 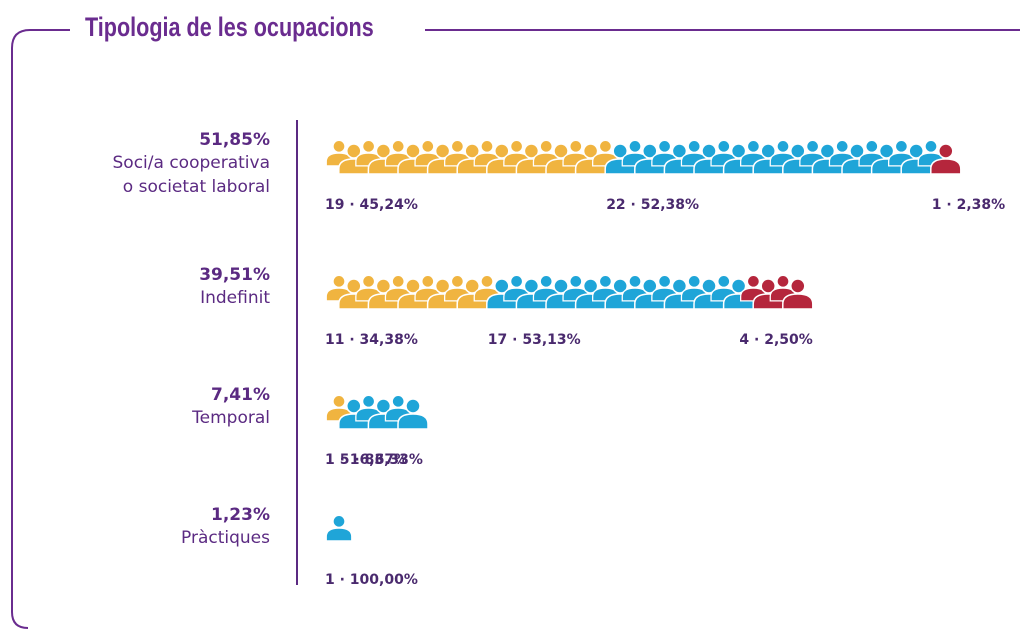 I want to click on frame, so click(x=40, y=329).